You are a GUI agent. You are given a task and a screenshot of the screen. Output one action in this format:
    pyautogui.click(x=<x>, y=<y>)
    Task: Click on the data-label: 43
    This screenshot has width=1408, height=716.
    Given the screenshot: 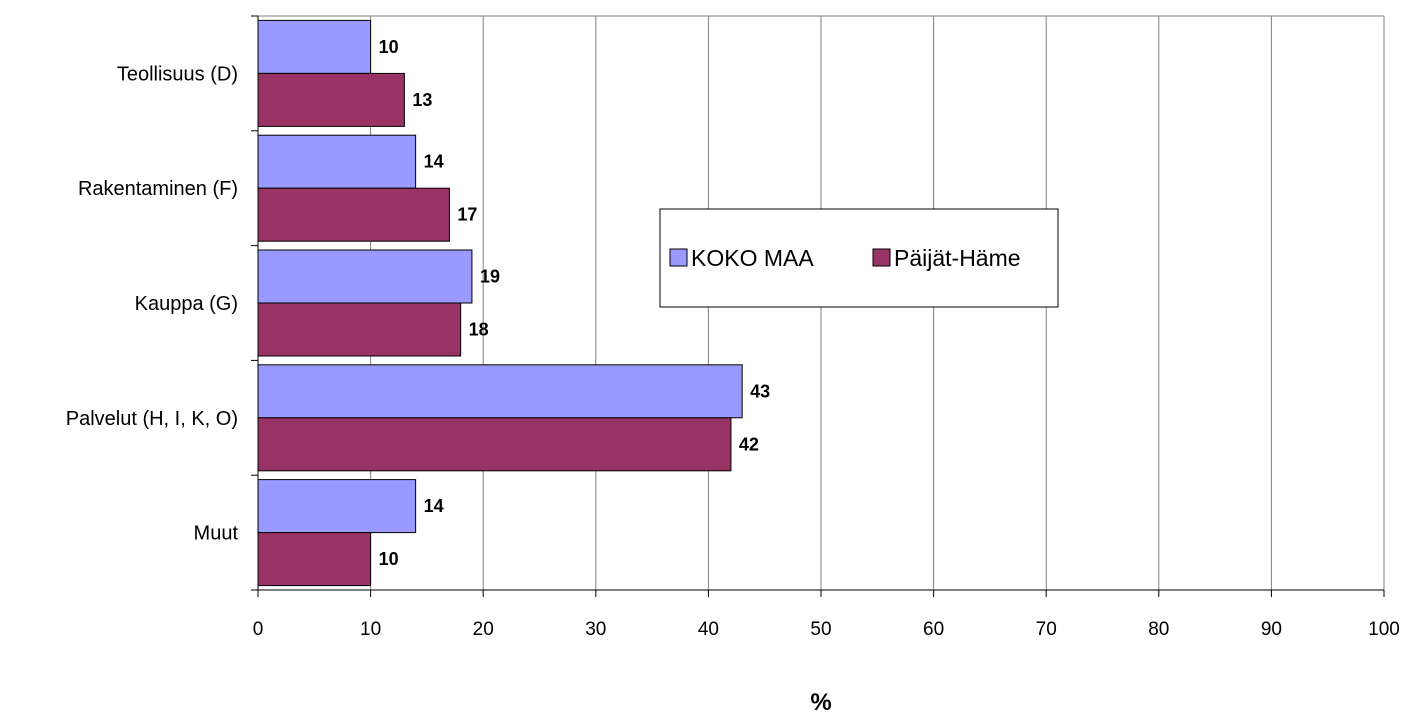 What is the action you would take?
    pyautogui.click(x=760, y=391)
    